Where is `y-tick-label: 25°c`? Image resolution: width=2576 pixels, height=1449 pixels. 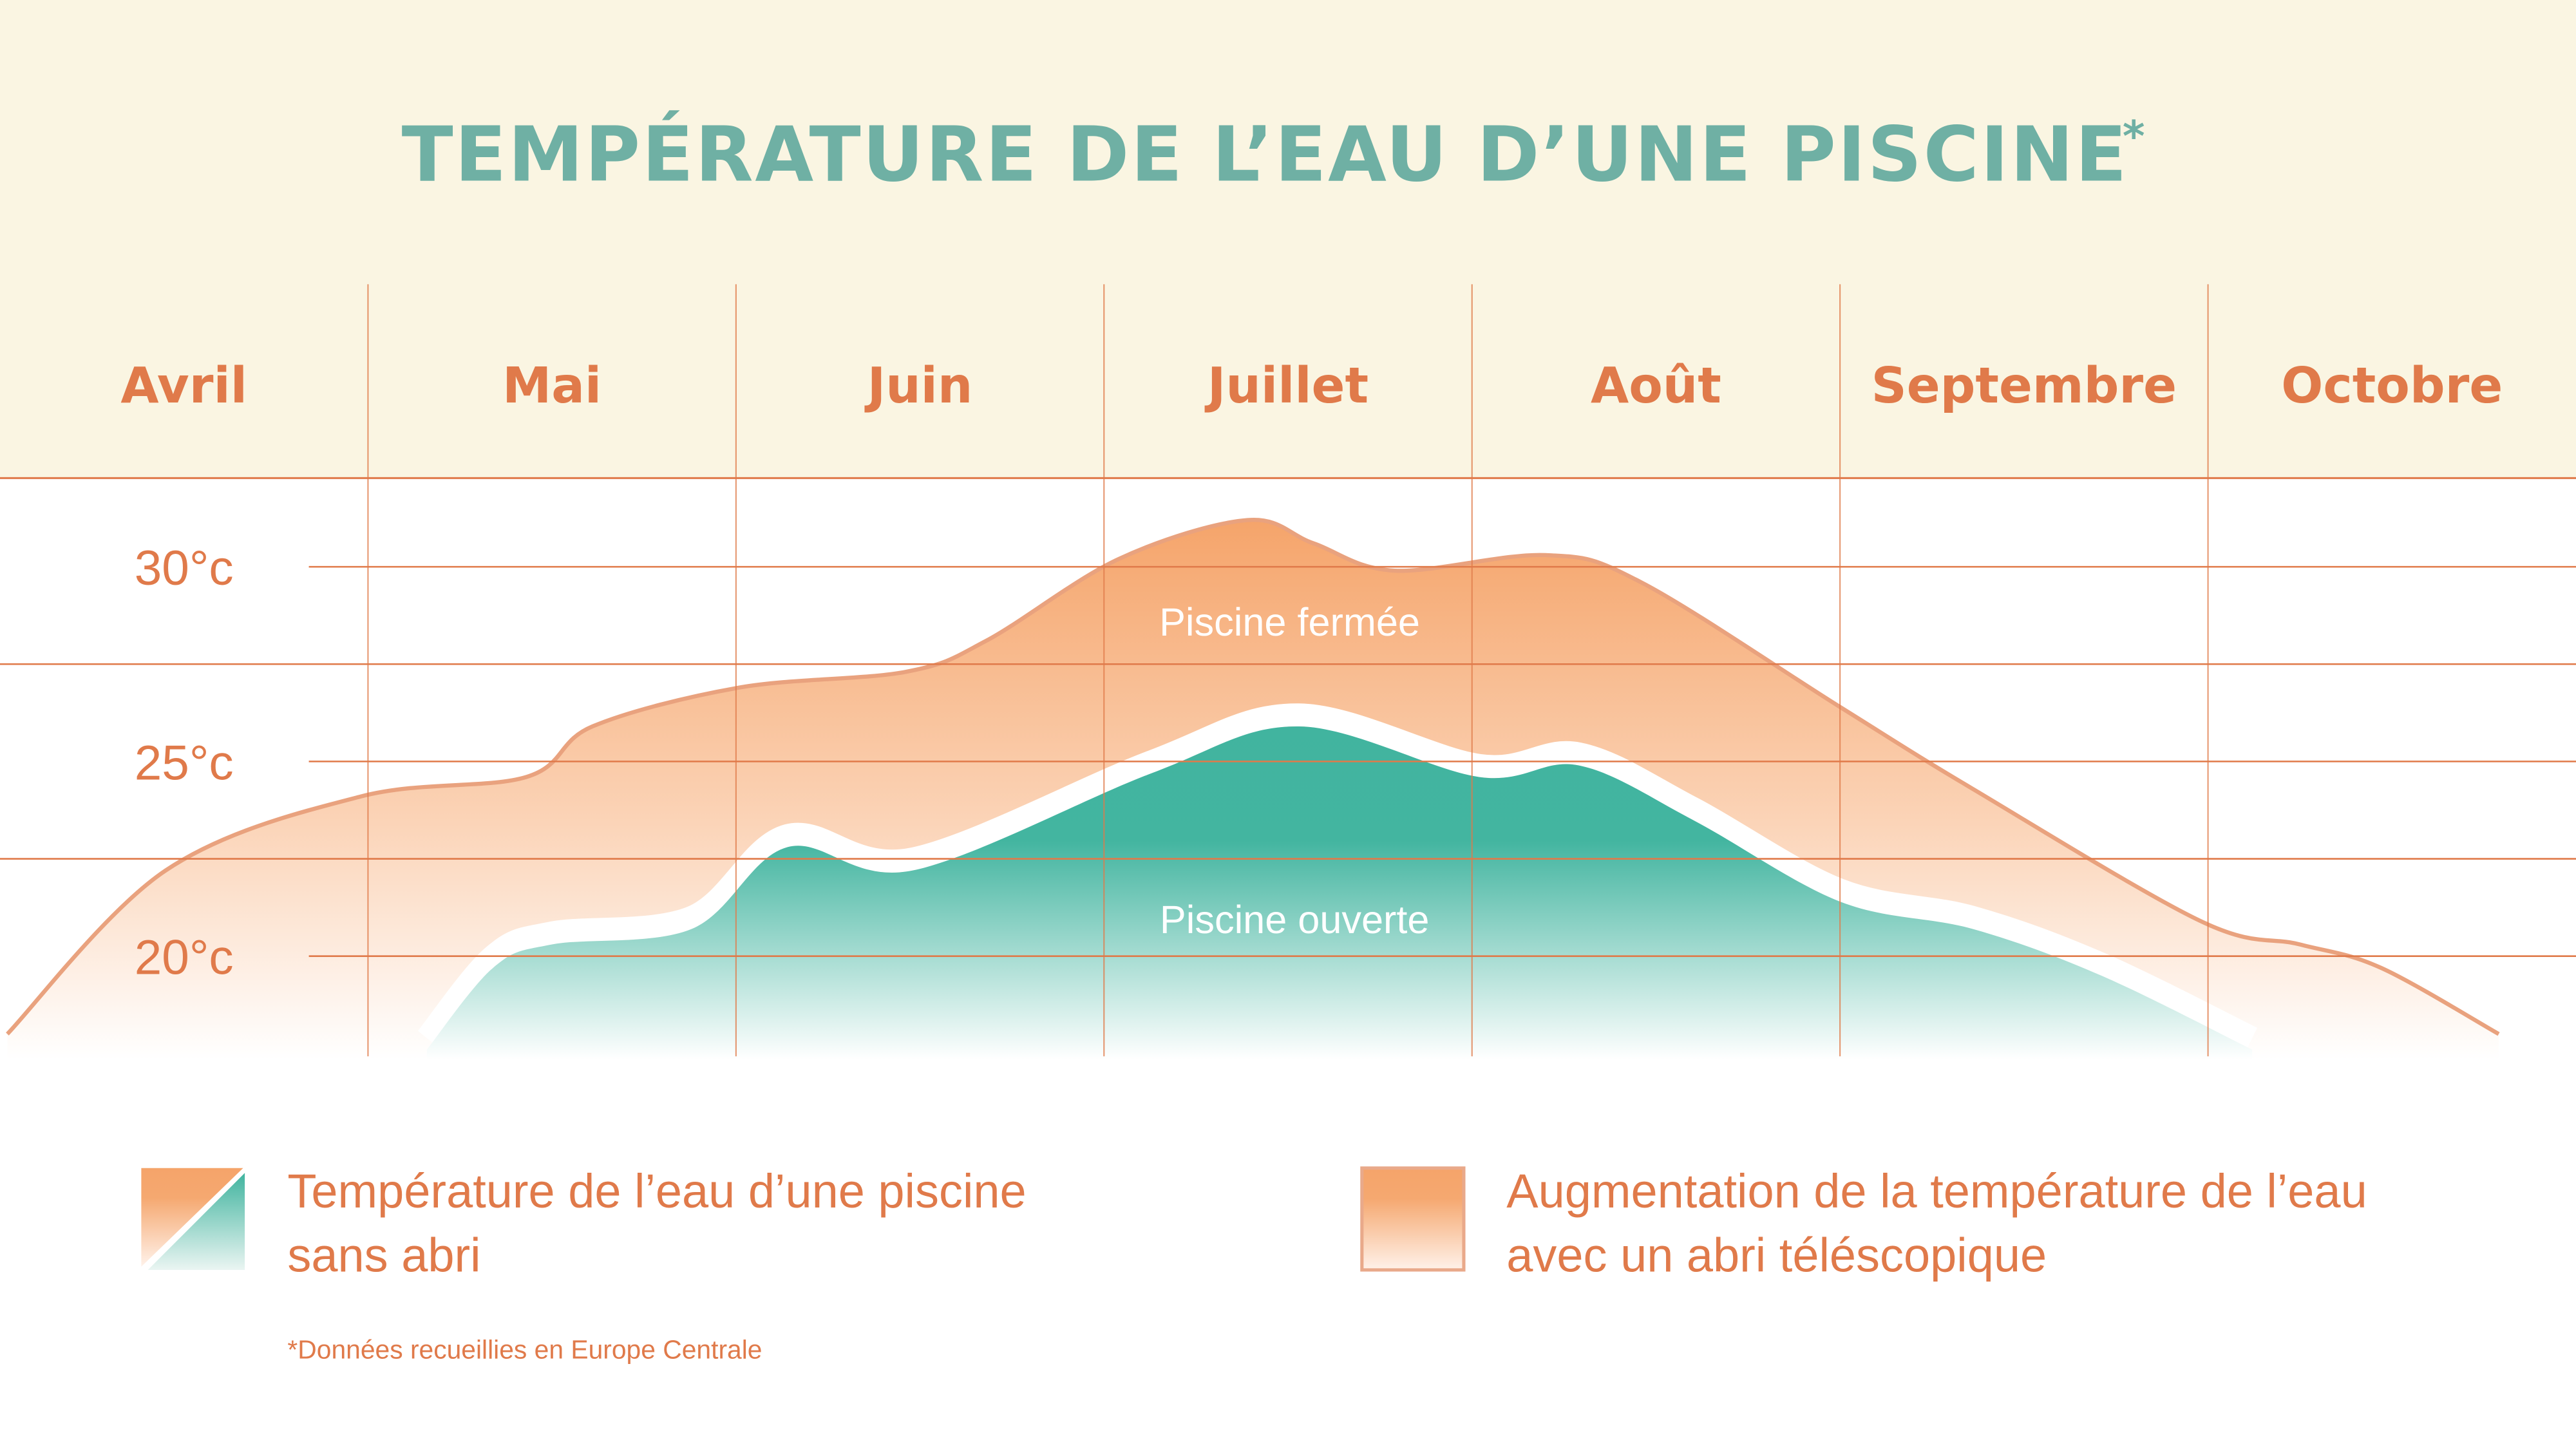 y-tick-label: 25°c is located at coordinates (184, 762).